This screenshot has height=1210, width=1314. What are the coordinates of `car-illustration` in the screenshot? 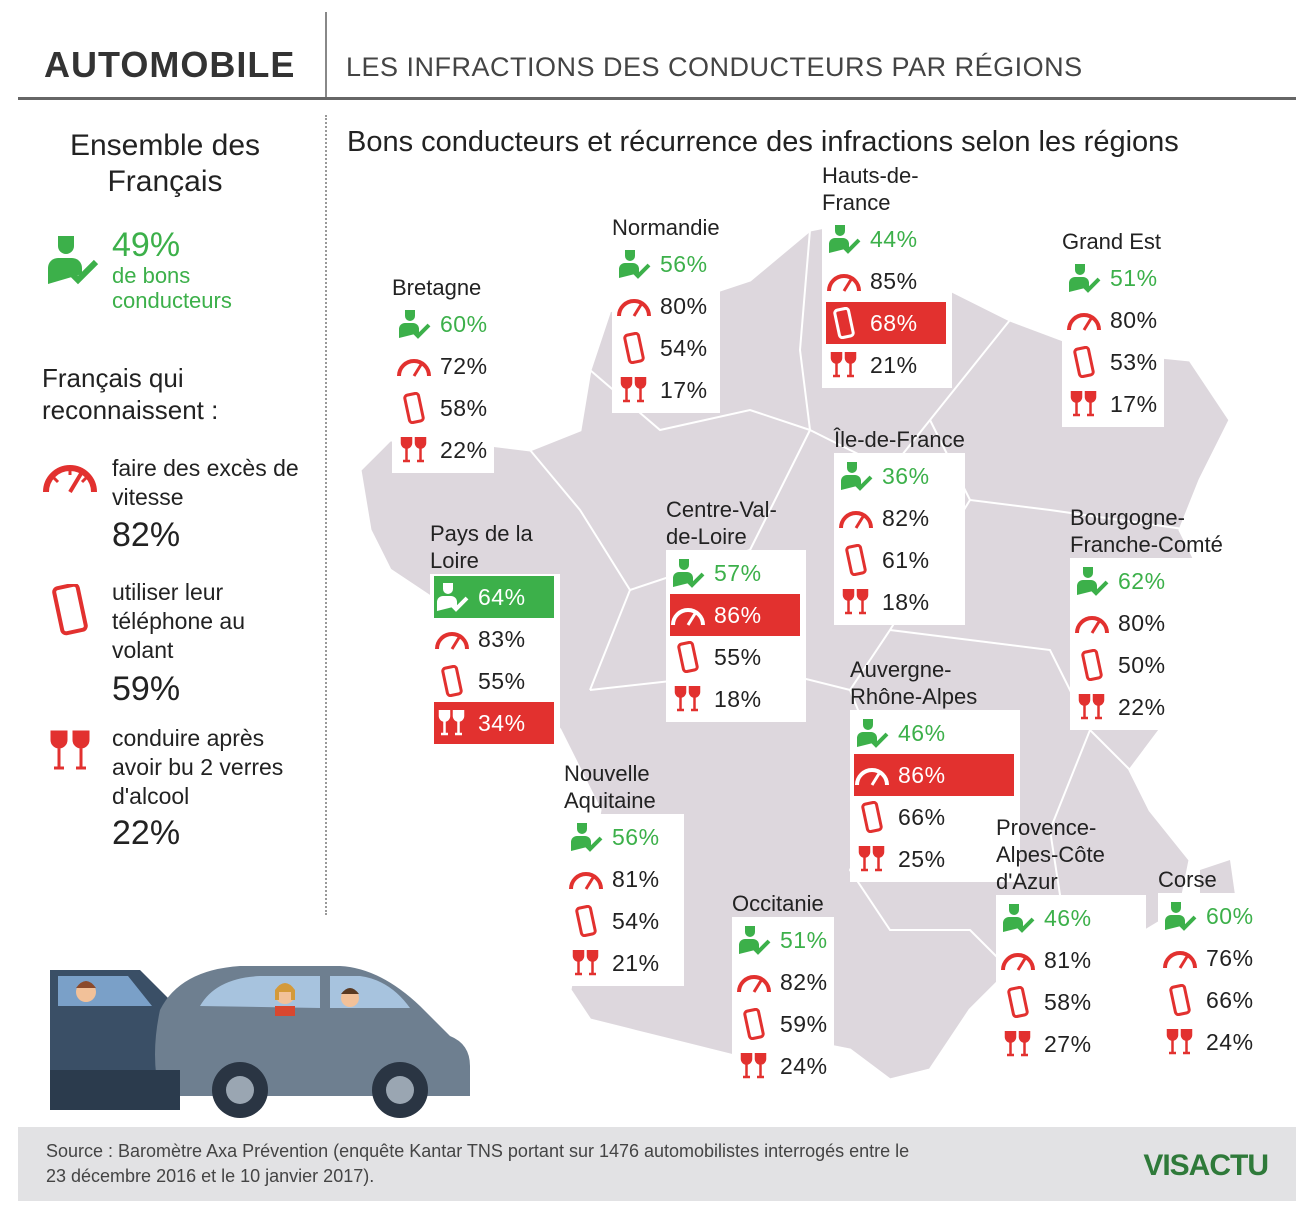 It's located at (260, 1042).